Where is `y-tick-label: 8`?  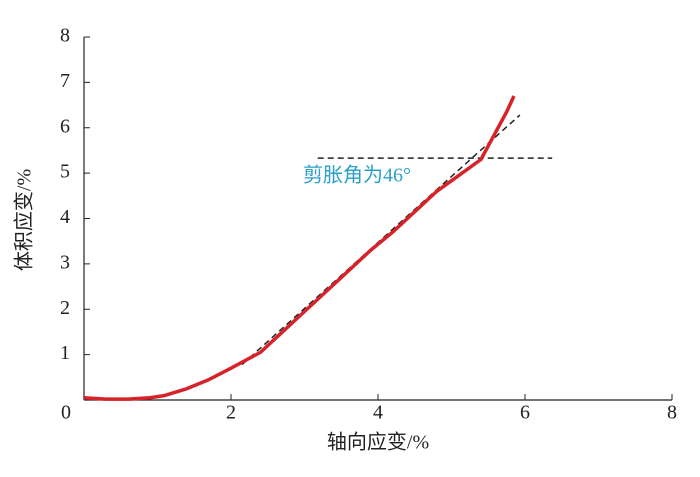
y-tick-label: 8 is located at coordinates (65, 36).